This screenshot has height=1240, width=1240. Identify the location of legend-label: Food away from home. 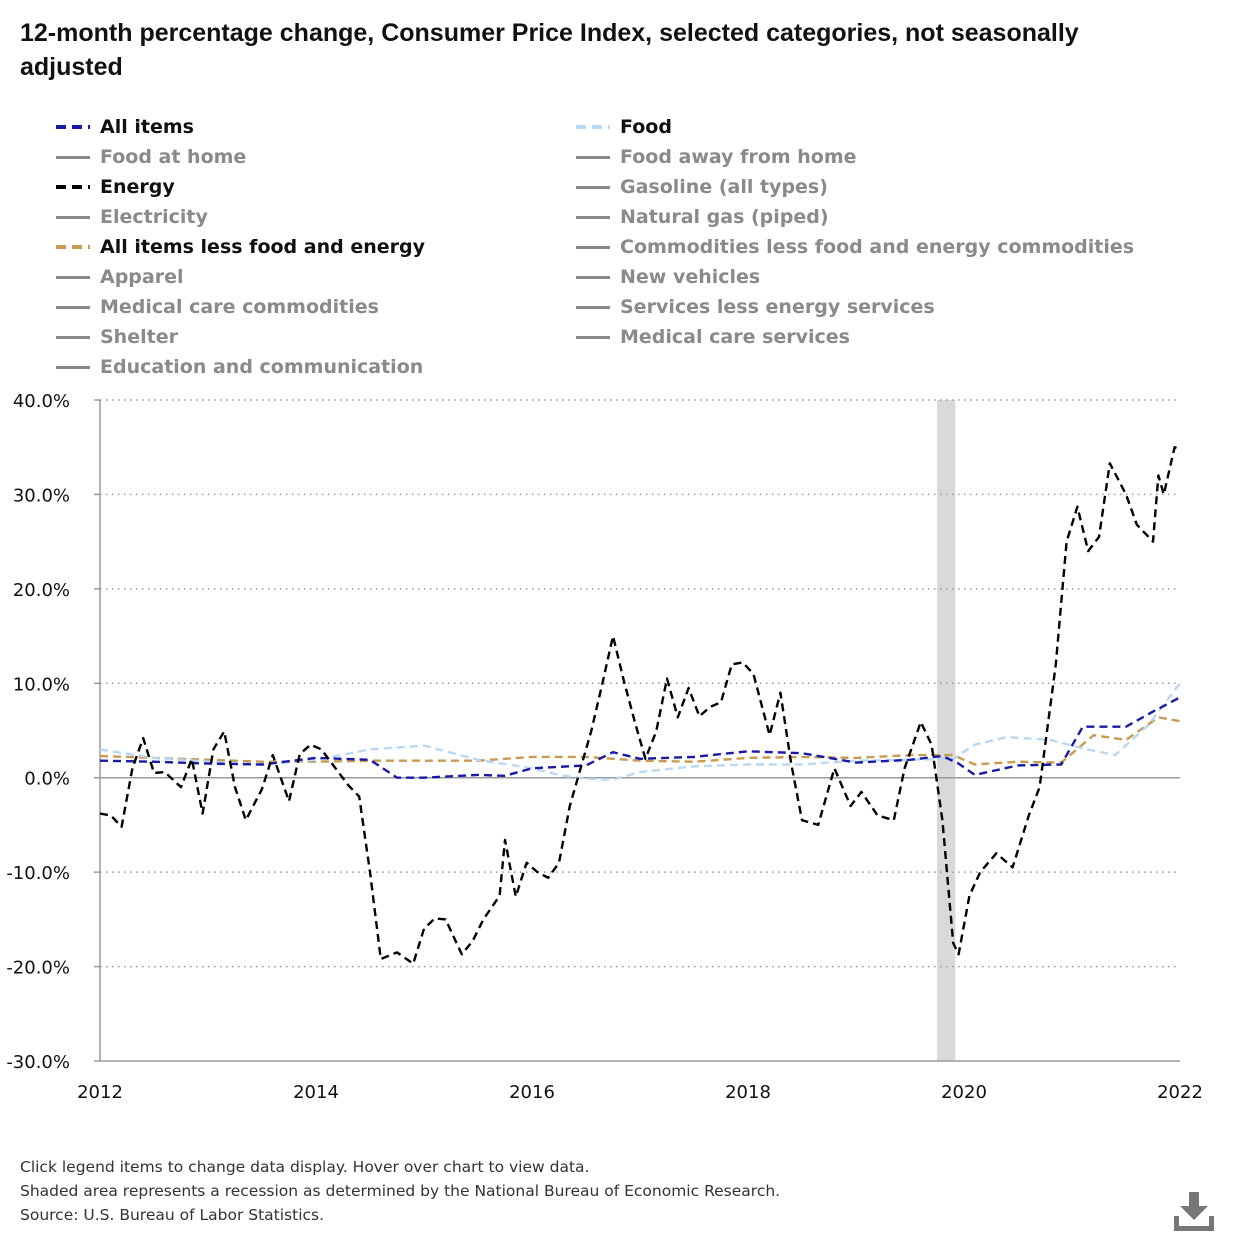
(738, 157).